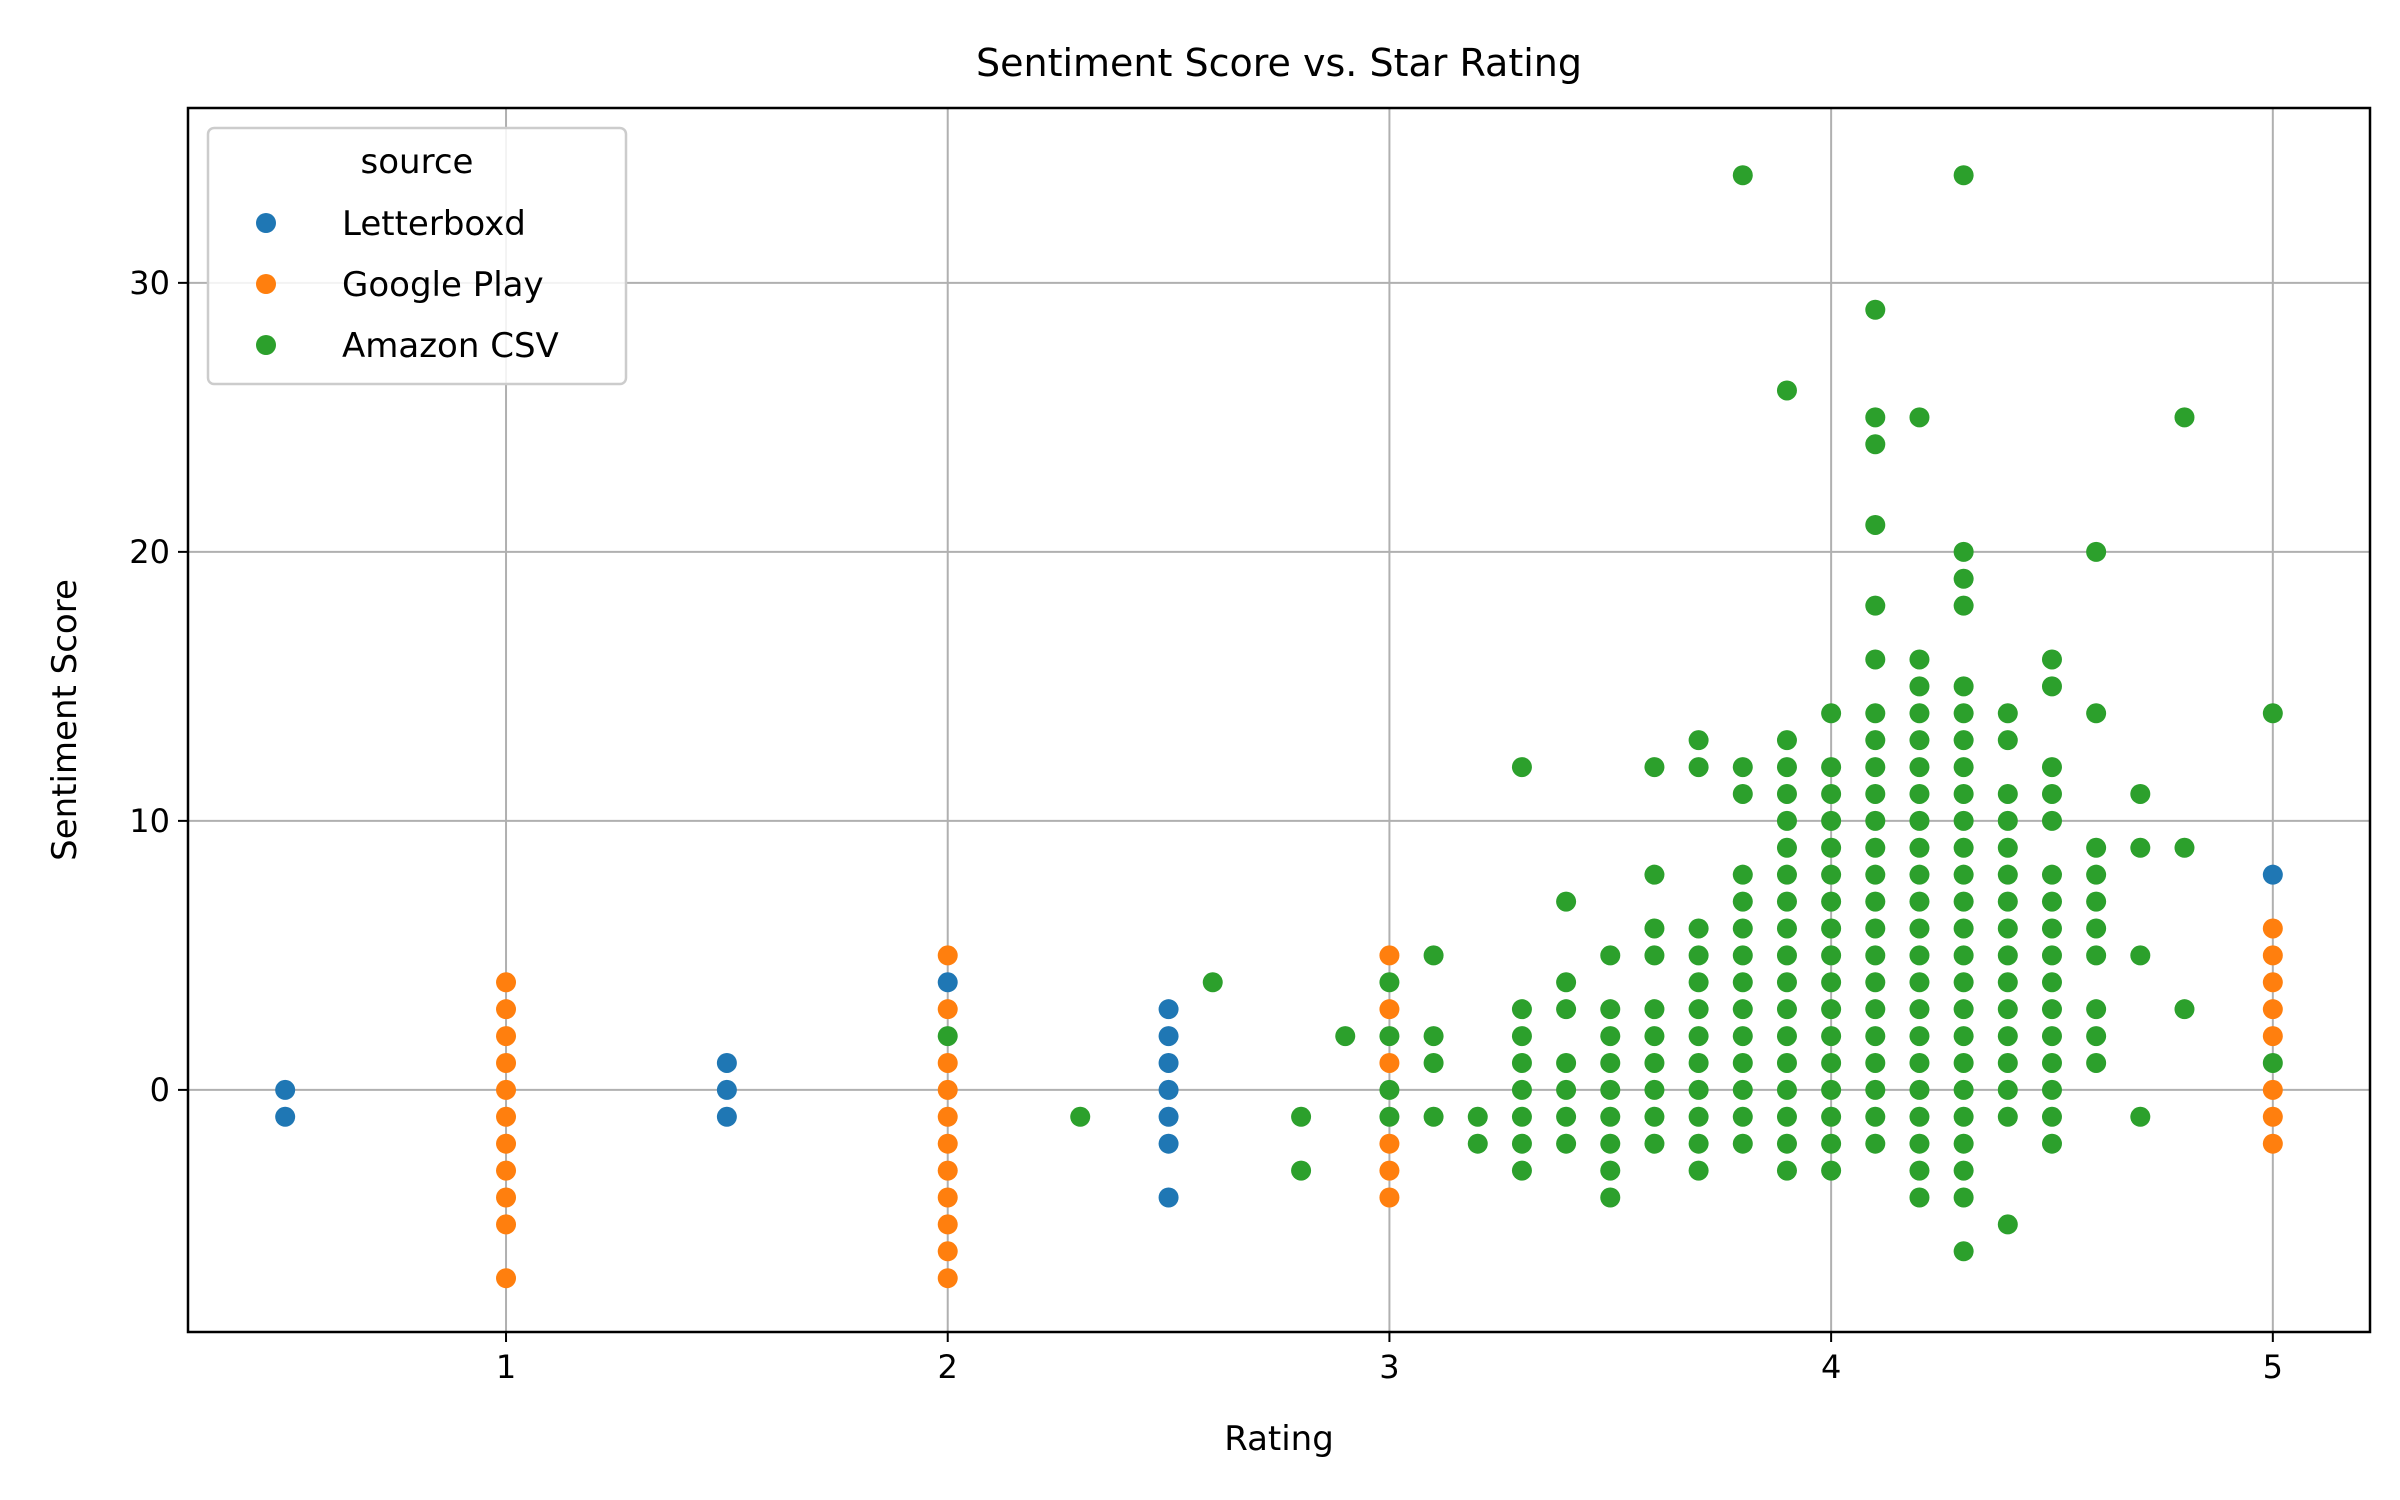 Image resolution: width=2400 pixels, height=1500 pixels. What do you see at coordinates (1389, 1367) in the screenshot?
I see `x-tick-label: 3` at bounding box center [1389, 1367].